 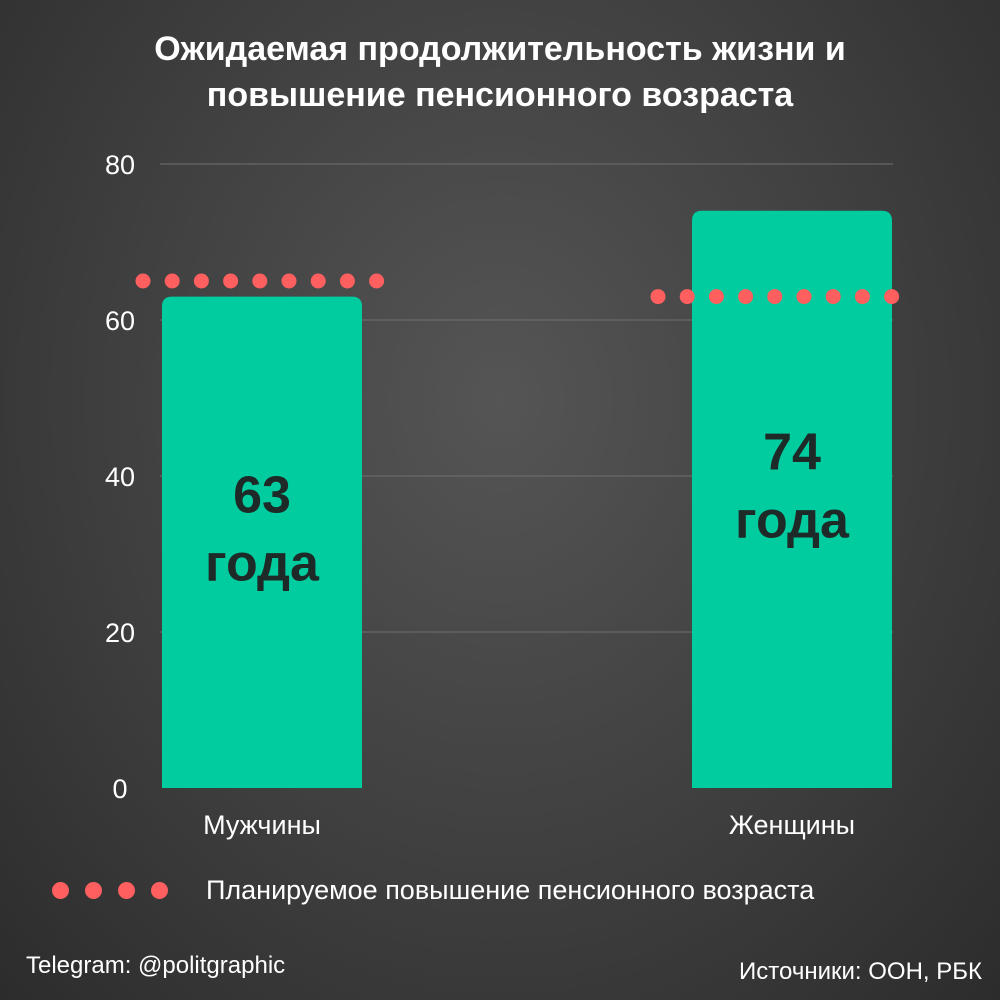 I want to click on sources-credit: Источники: ООН, РБК, so click(x=860, y=971).